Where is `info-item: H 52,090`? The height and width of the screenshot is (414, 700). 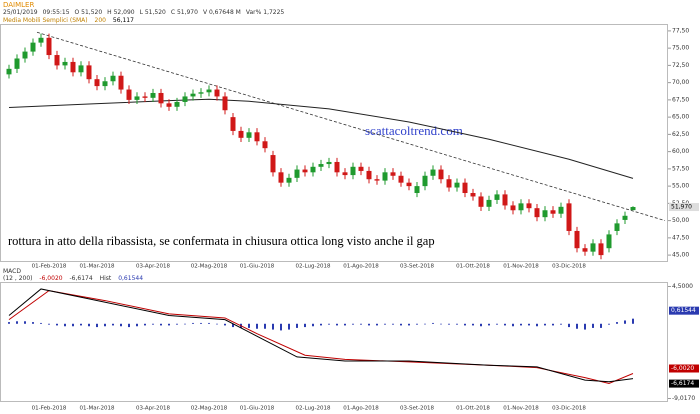
info-item: H 52,090 is located at coordinates (121, 12).